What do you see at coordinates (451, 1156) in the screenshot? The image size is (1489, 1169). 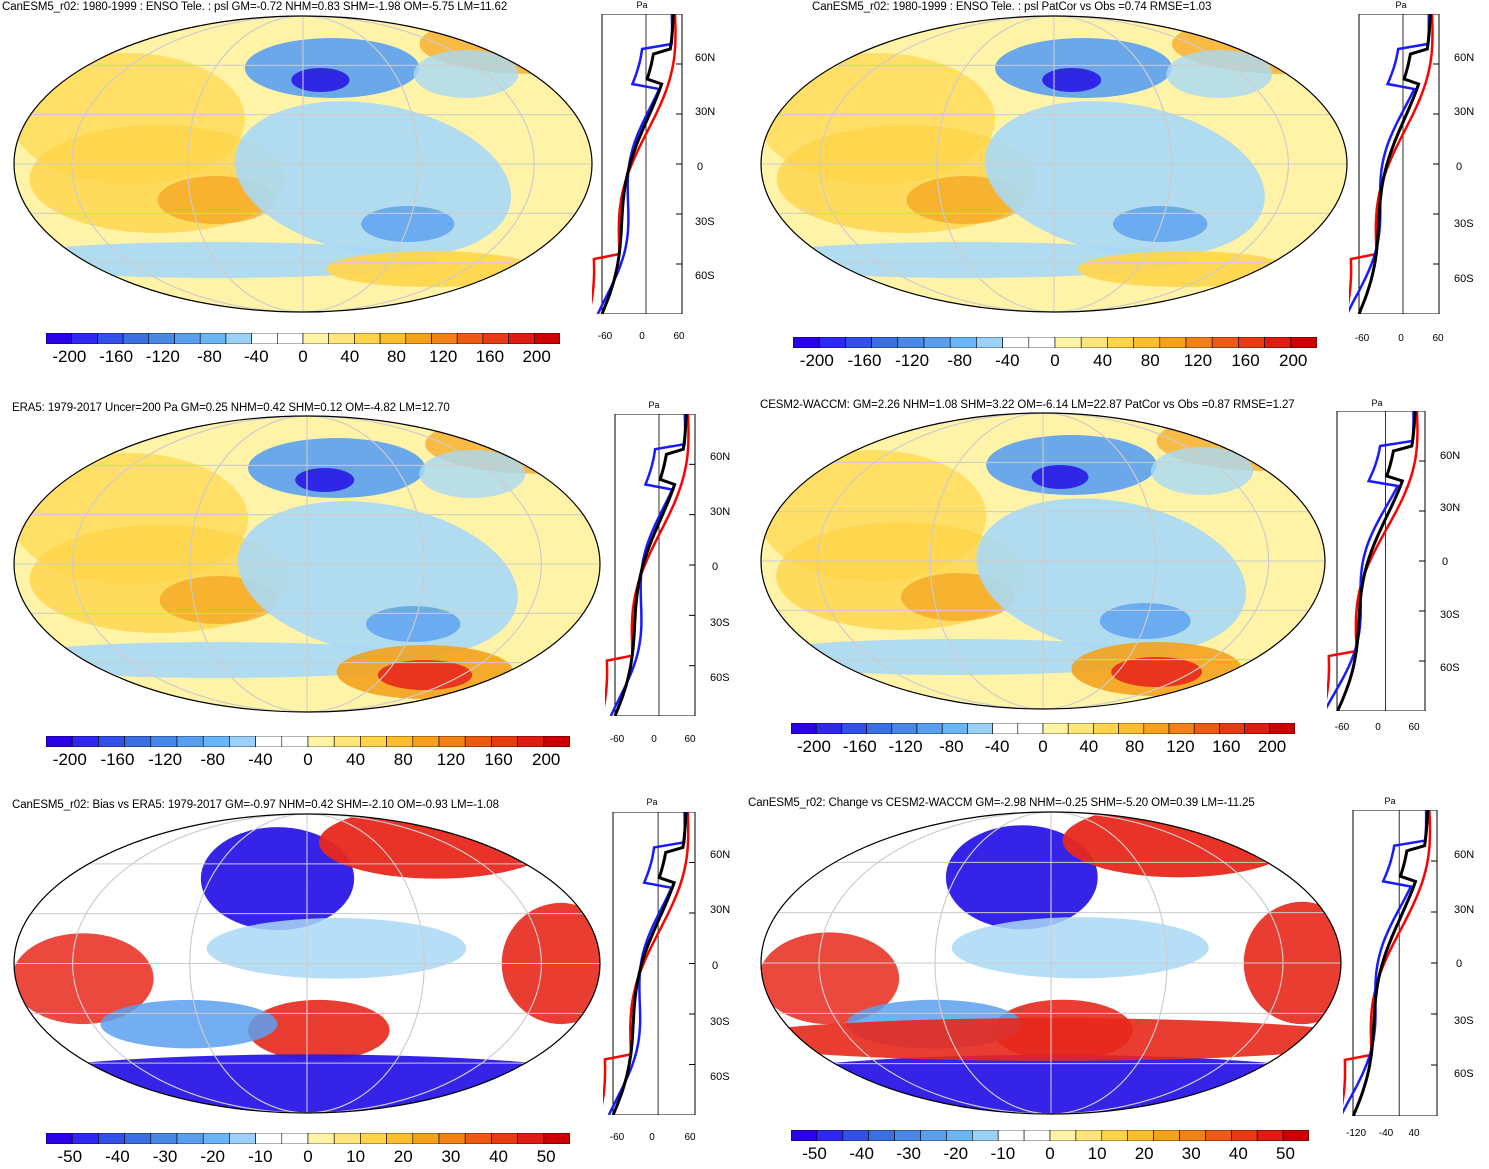 I see `colorbar-label: 30` at bounding box center [451, 1156].